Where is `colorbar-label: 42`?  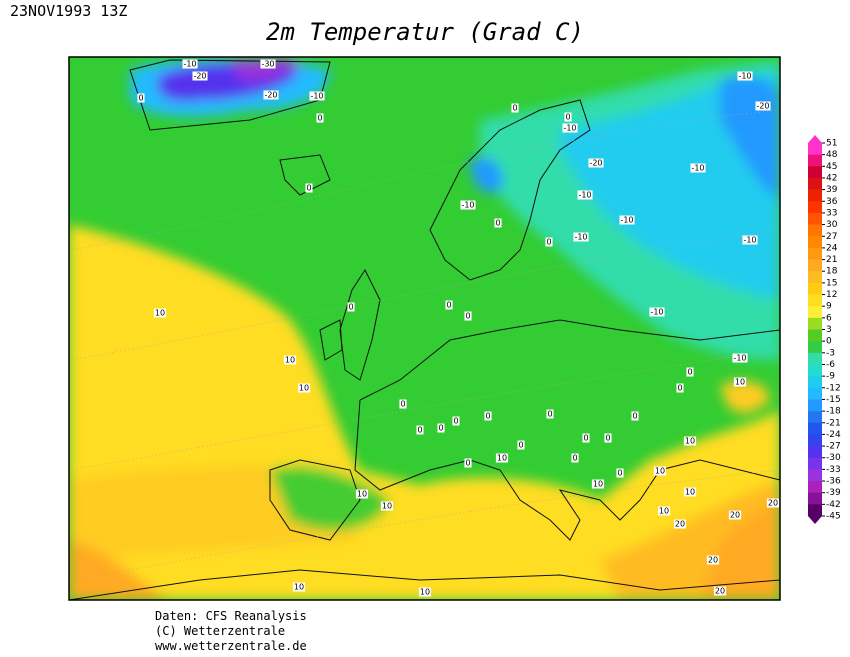
colorbar-label: 42 is located at coordinates (831, 178).